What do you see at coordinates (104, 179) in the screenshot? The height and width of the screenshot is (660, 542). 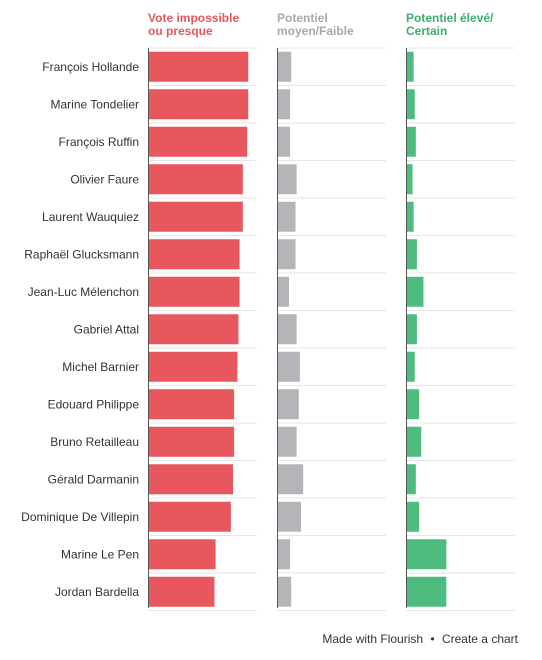 I see `category-label: Olivier Faure` at bounding box center [104, 179].